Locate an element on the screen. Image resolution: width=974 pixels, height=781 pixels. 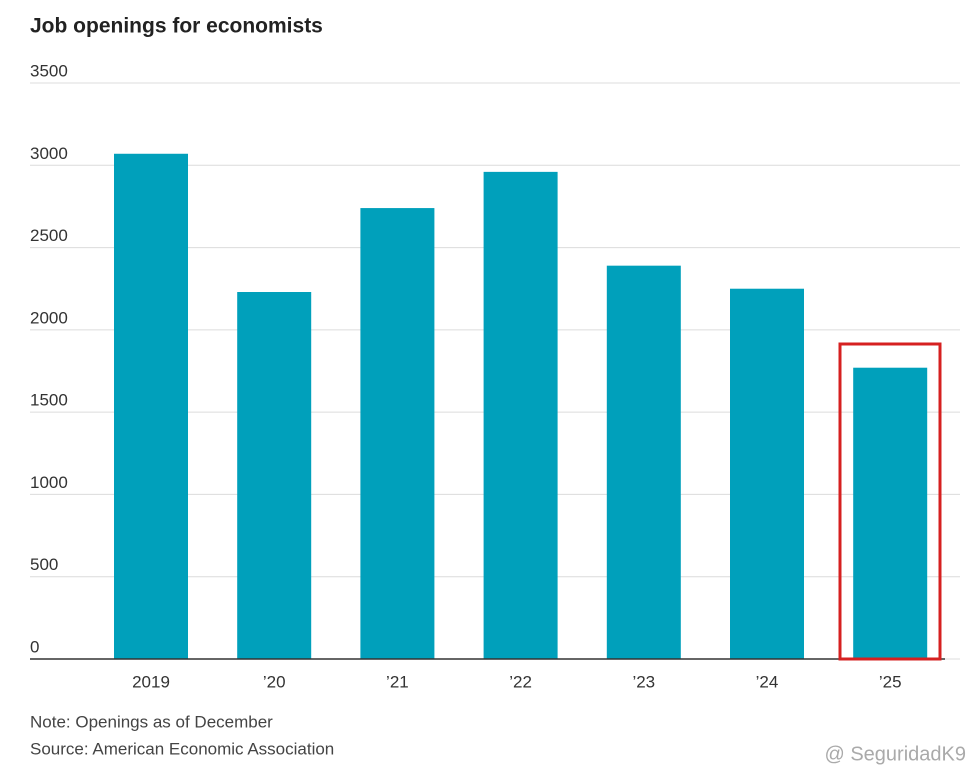
y-tick-label: 1500 is located at coordinates (49, 400).